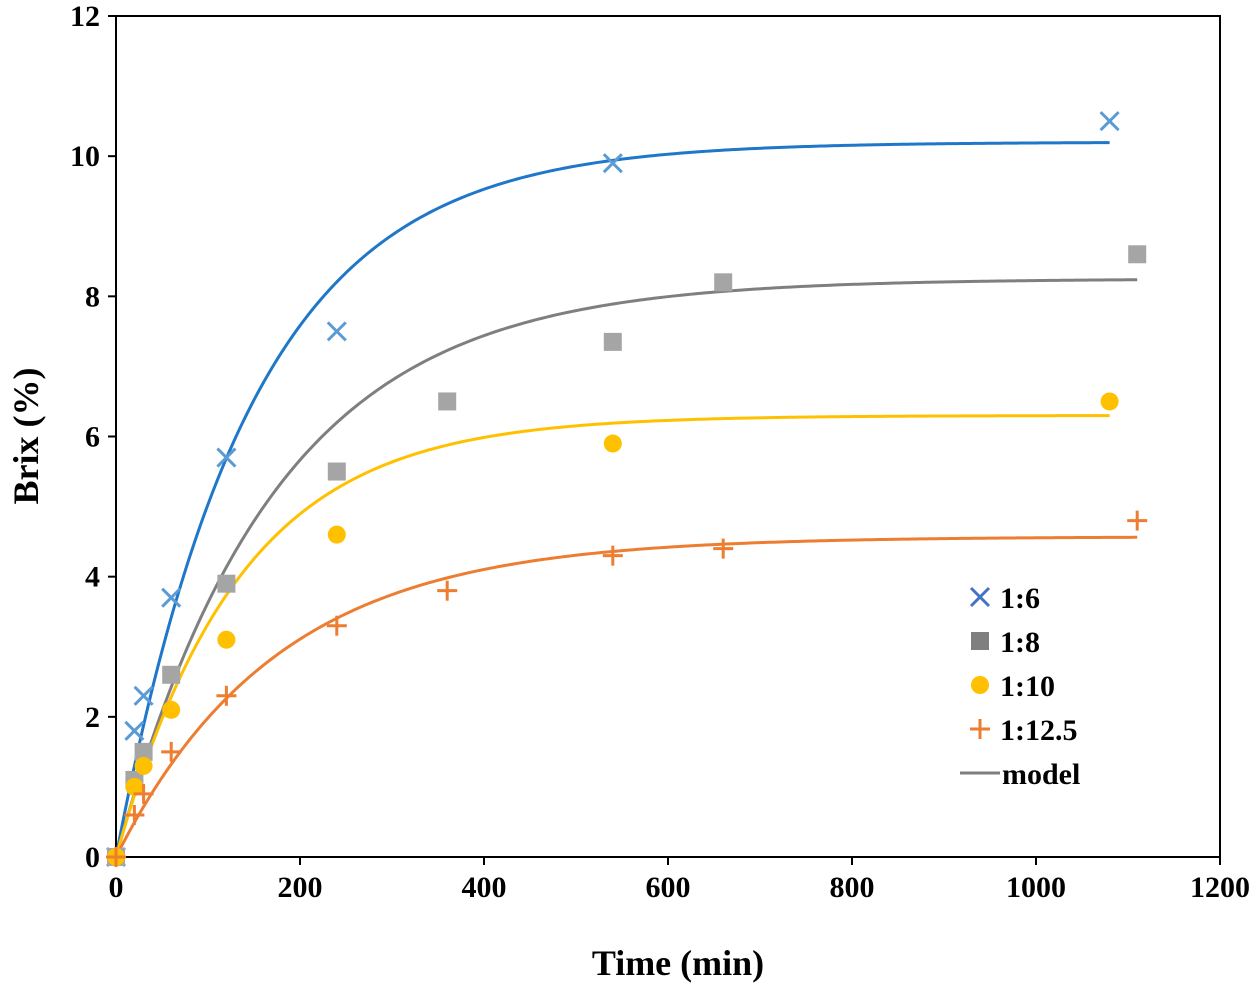 The height and width of the screenshot is (985, 1260). Describe the element at coordinates (92, 717) in the screenshot. I see `y-tick-label: 2` at that location.